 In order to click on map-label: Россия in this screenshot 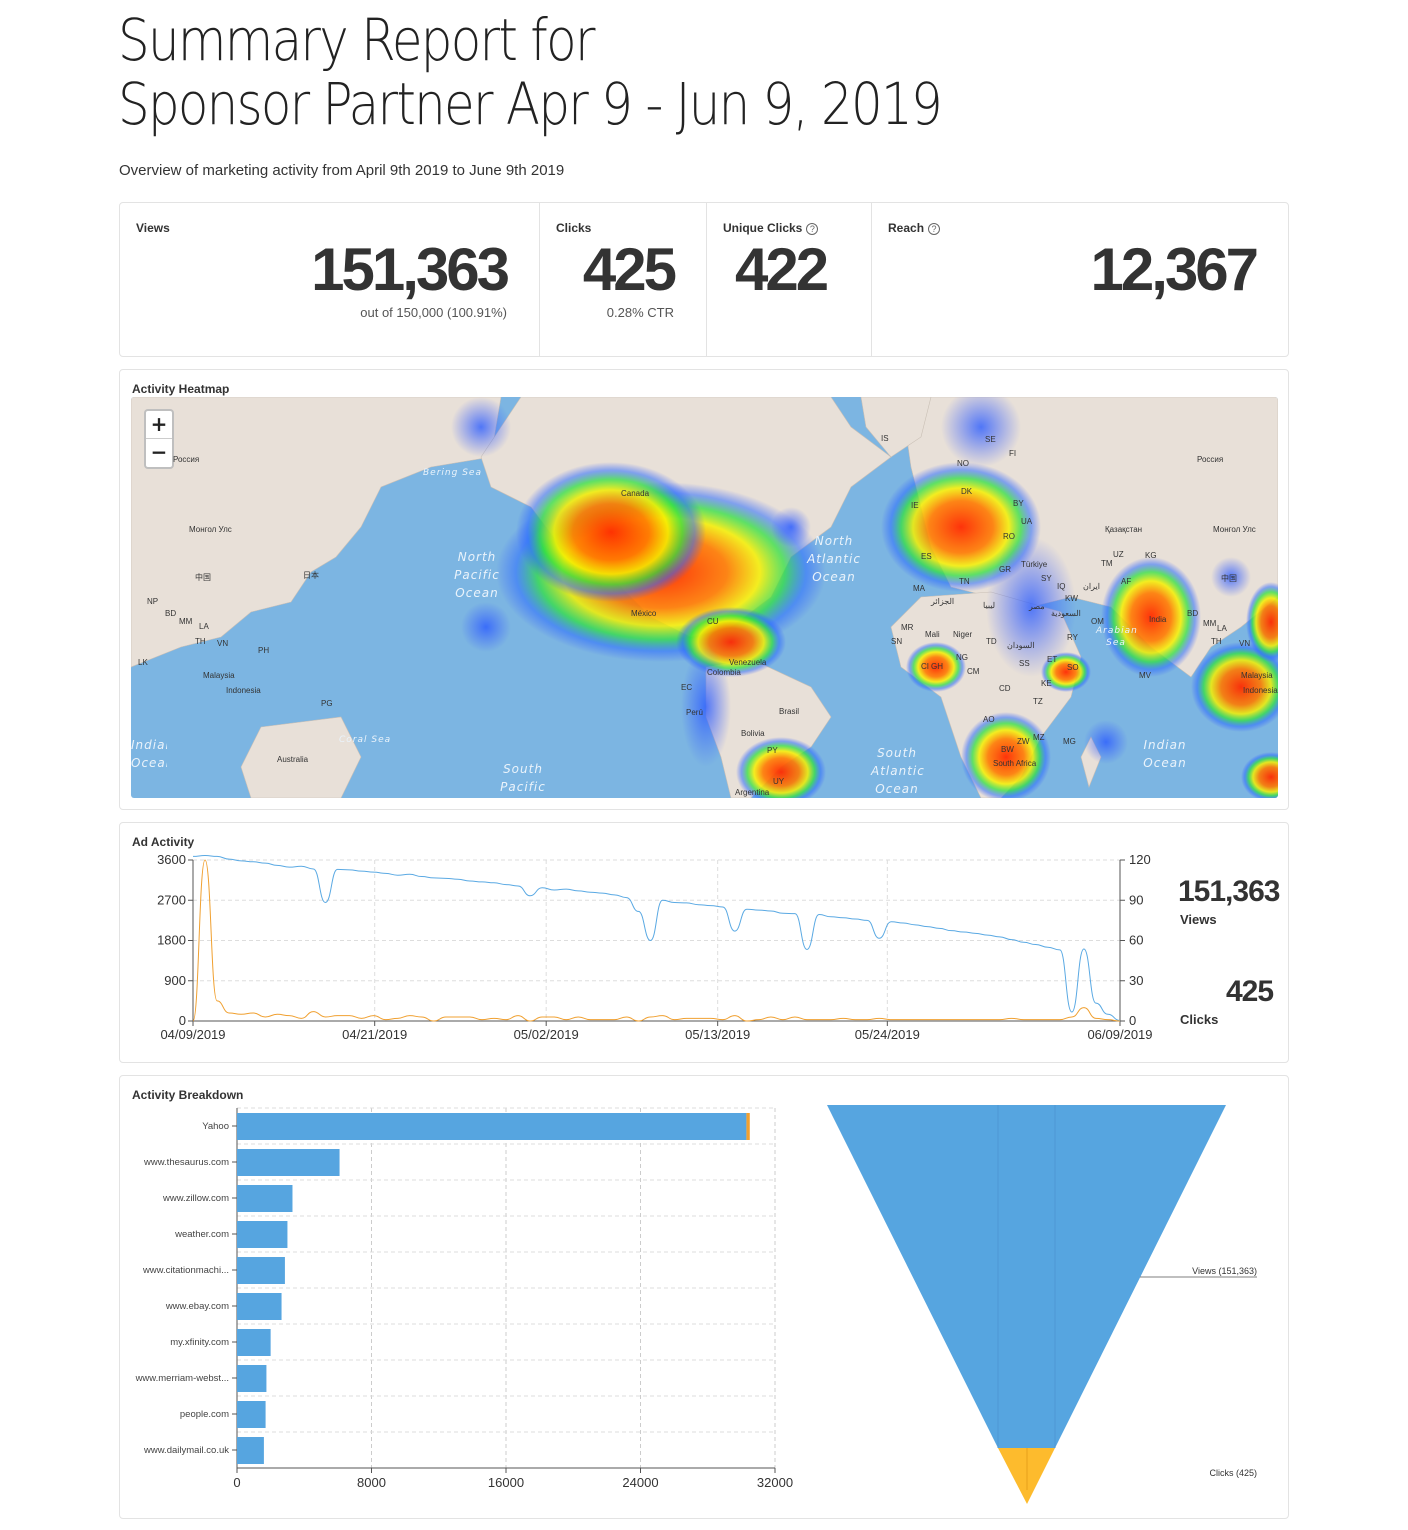, I will do `click(186, 459)`.